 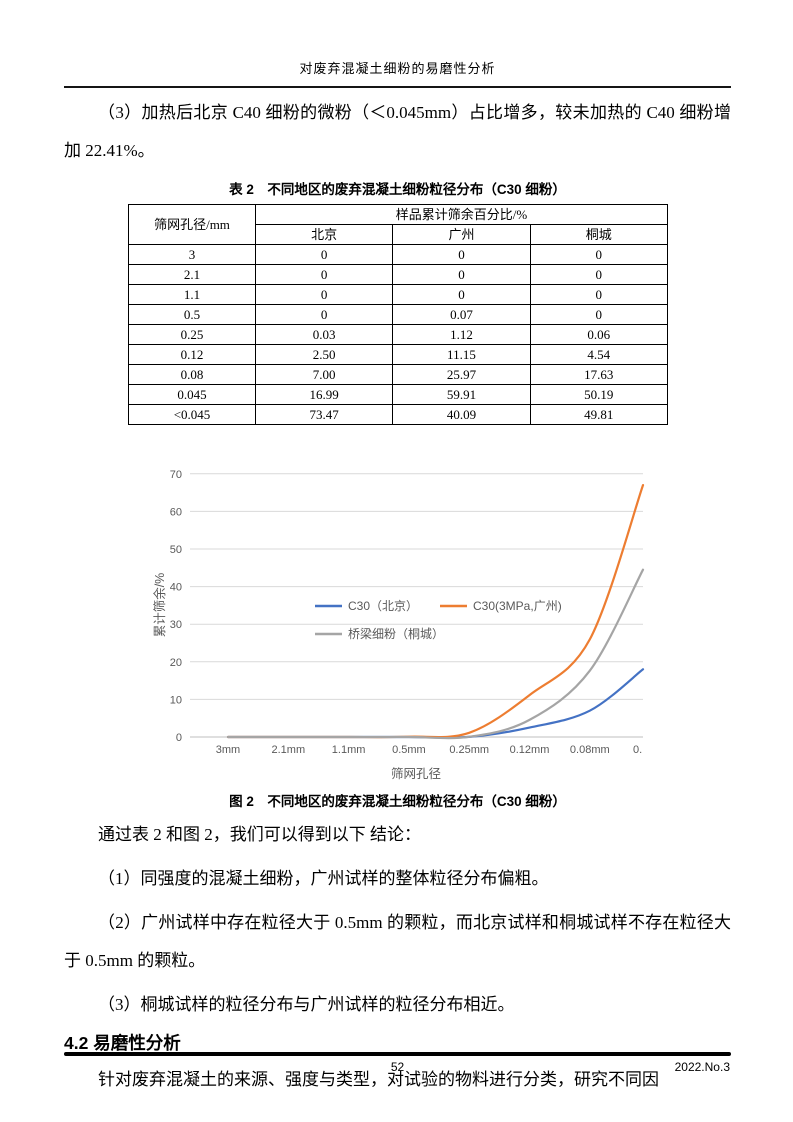 I want to click on y-tick-label: 60, so click(x=176, y=512).